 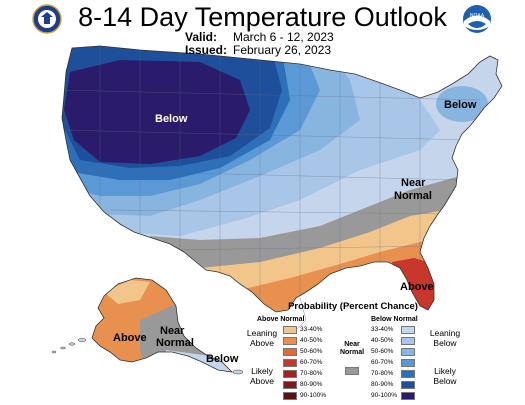 What do you see at coordinates (262, 343) in the screenshot?
I see `leaning-above-line2: Above` at bounding box center [262, 343].